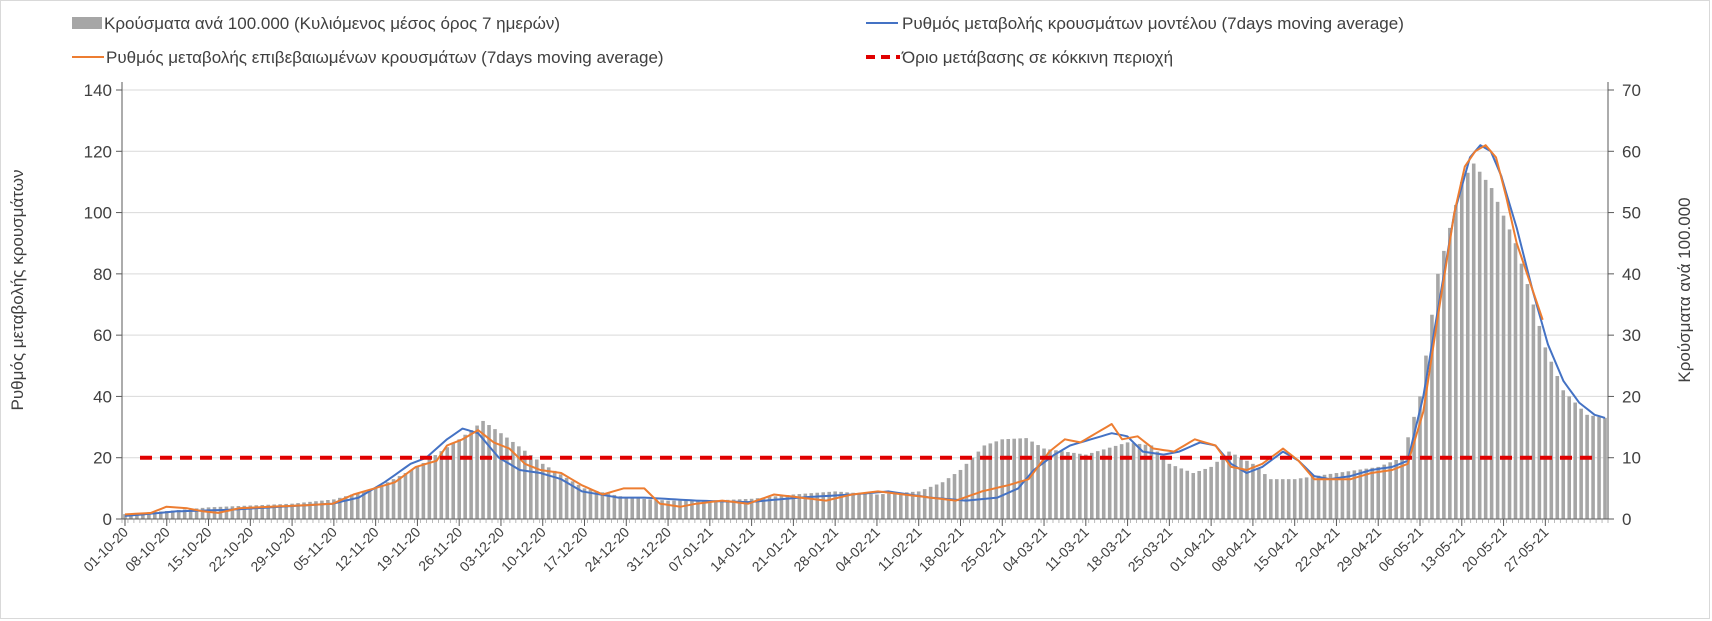 This screenshot has width=1712, height=621. What do you see at coordinates (1631, 274) in the screenshot?
I see `y-right-tick-label: 40` at bounding box center [1631, 274].